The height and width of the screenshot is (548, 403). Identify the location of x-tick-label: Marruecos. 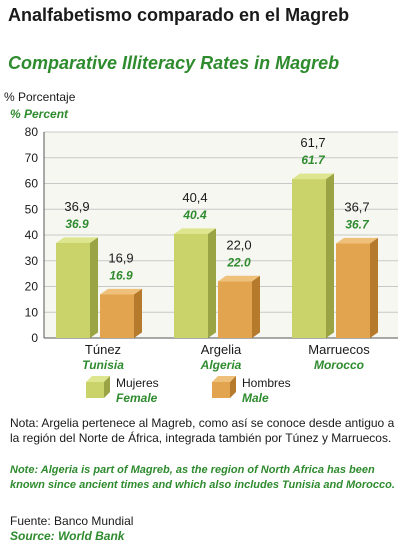
(339, 349).